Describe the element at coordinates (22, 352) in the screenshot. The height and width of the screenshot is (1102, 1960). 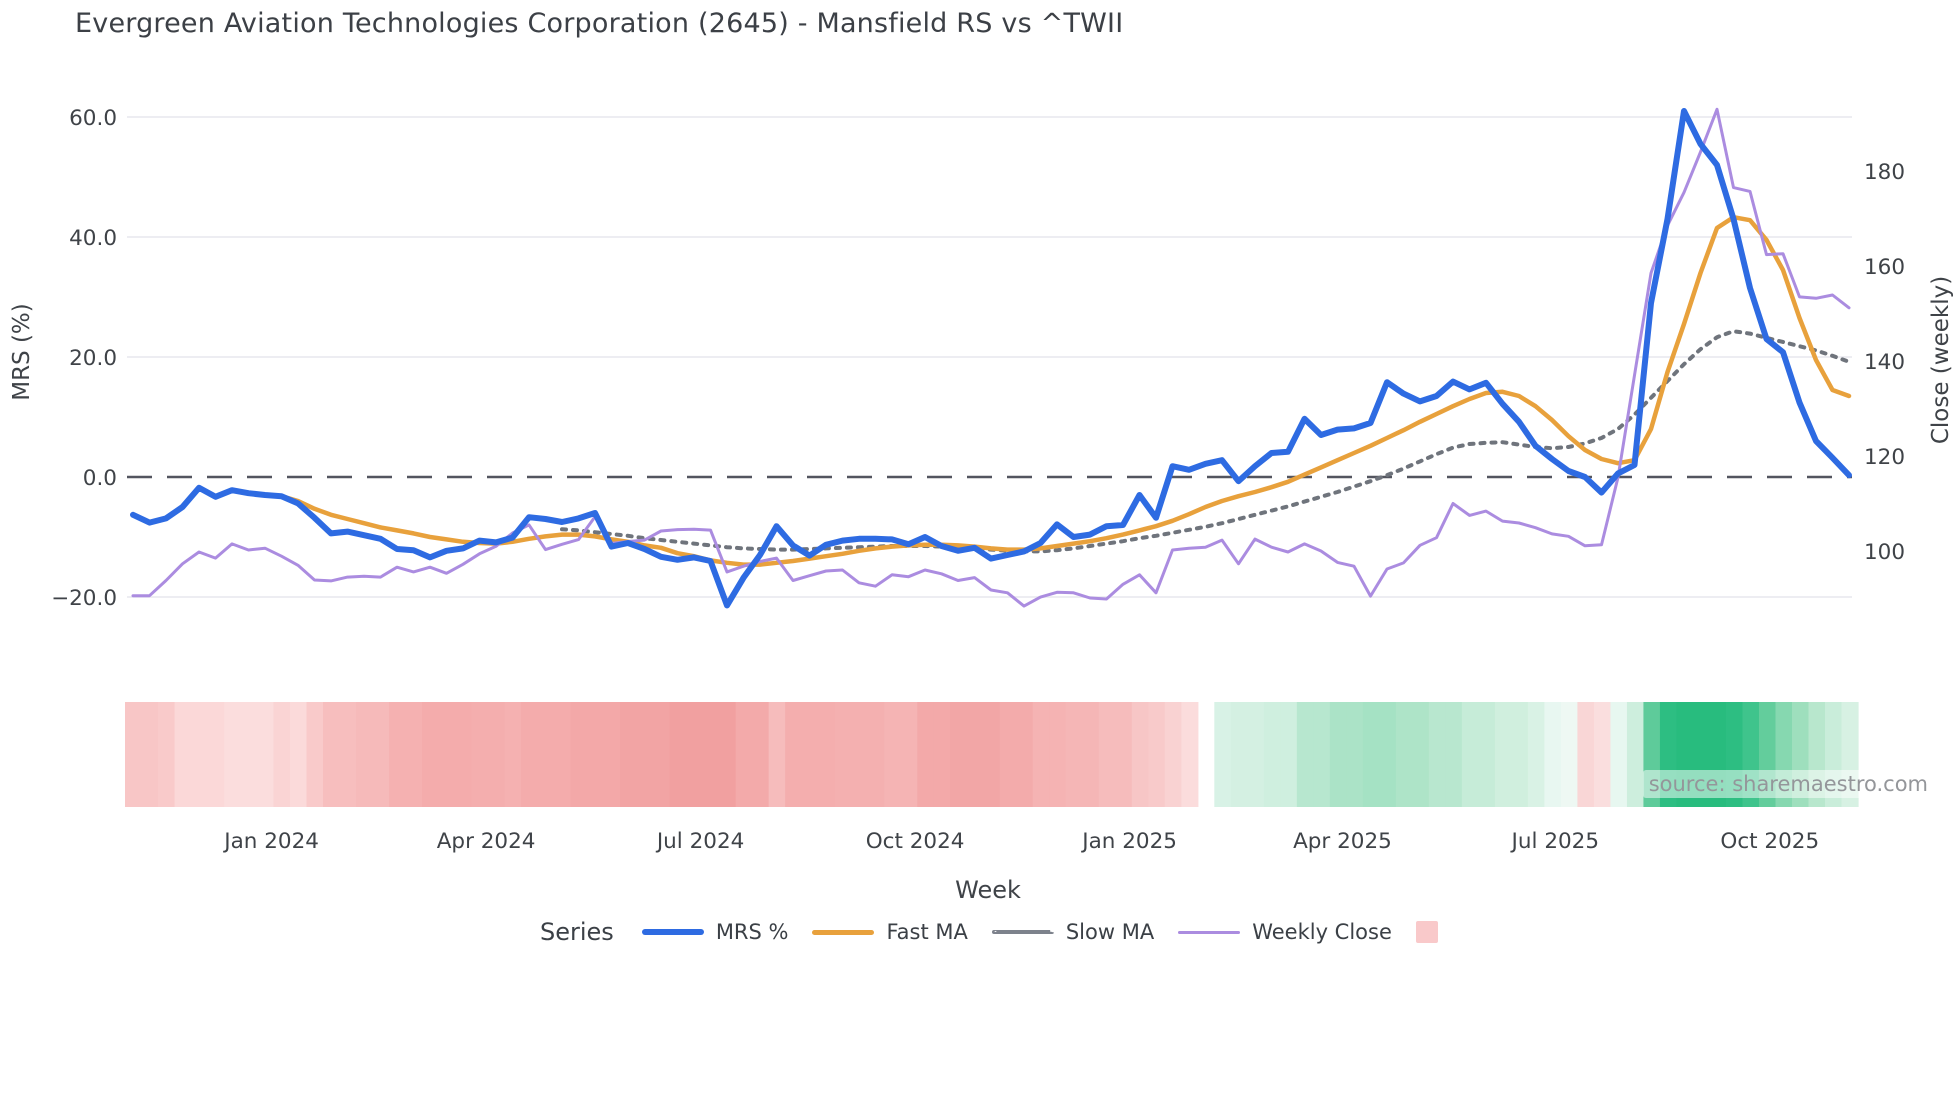
I see `left-axis-title: MRS (%)` at that location.